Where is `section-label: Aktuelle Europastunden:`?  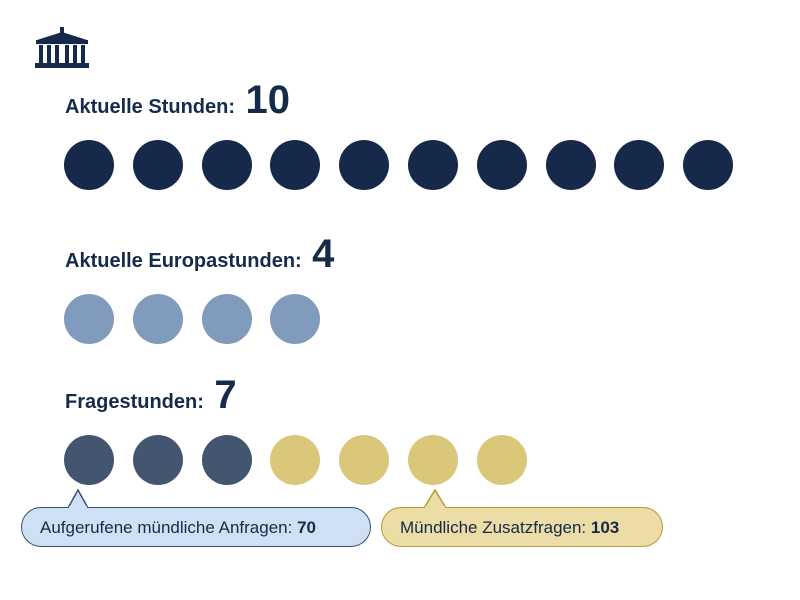
section-label: Aktuelle Europastunden: is located at coordinates (183, 261).